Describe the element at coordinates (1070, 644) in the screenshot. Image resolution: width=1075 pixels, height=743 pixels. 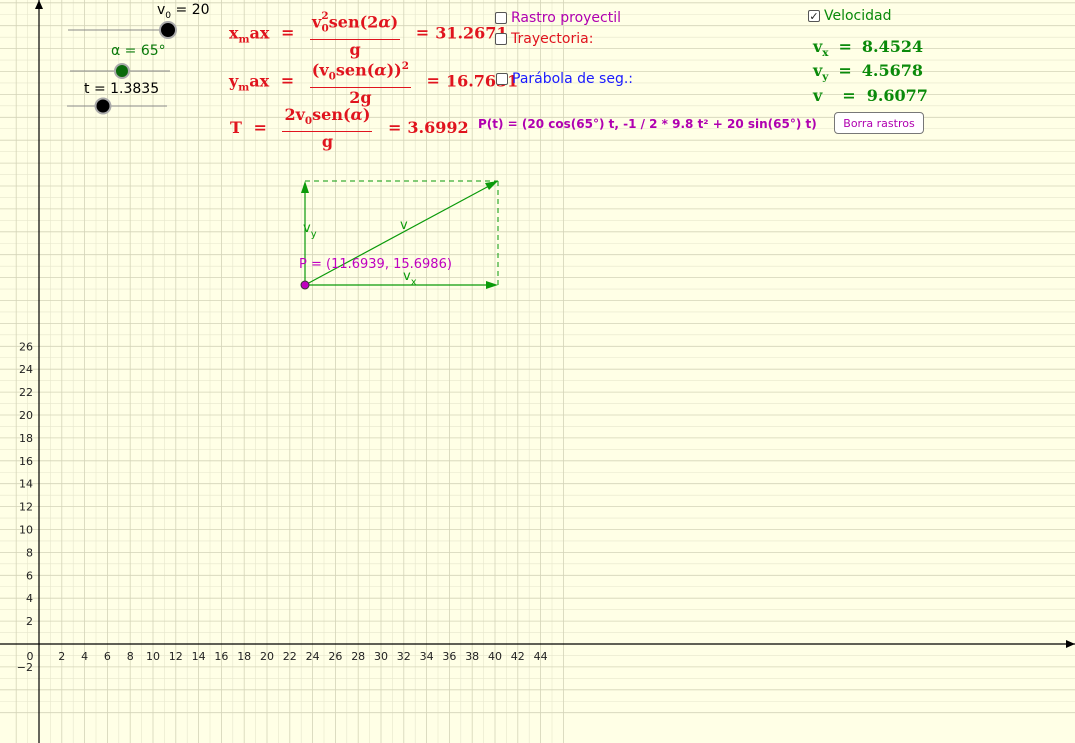
I see `x-axis-arrow` at that location.